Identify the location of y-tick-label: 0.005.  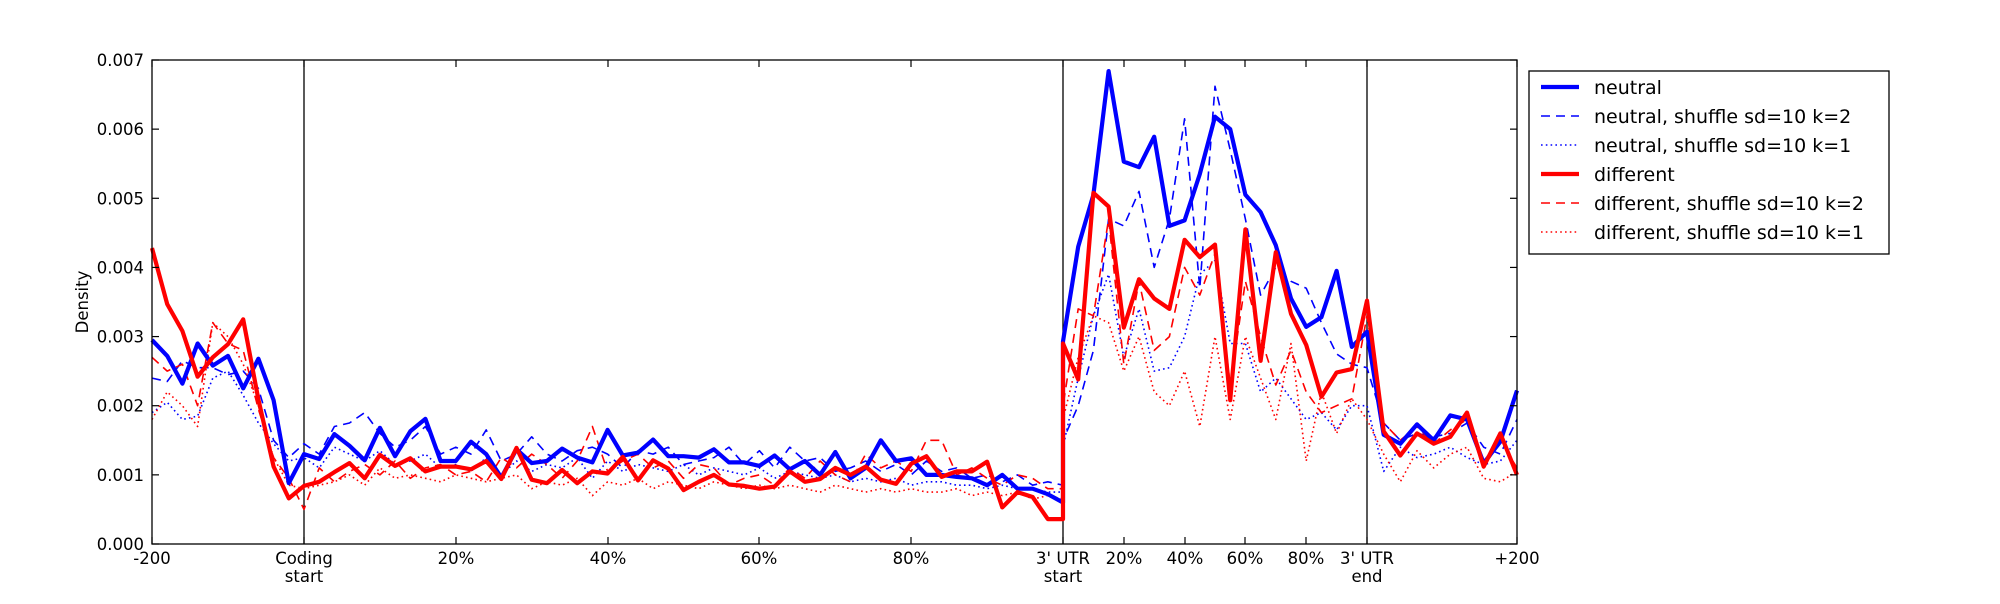
(120, 198).